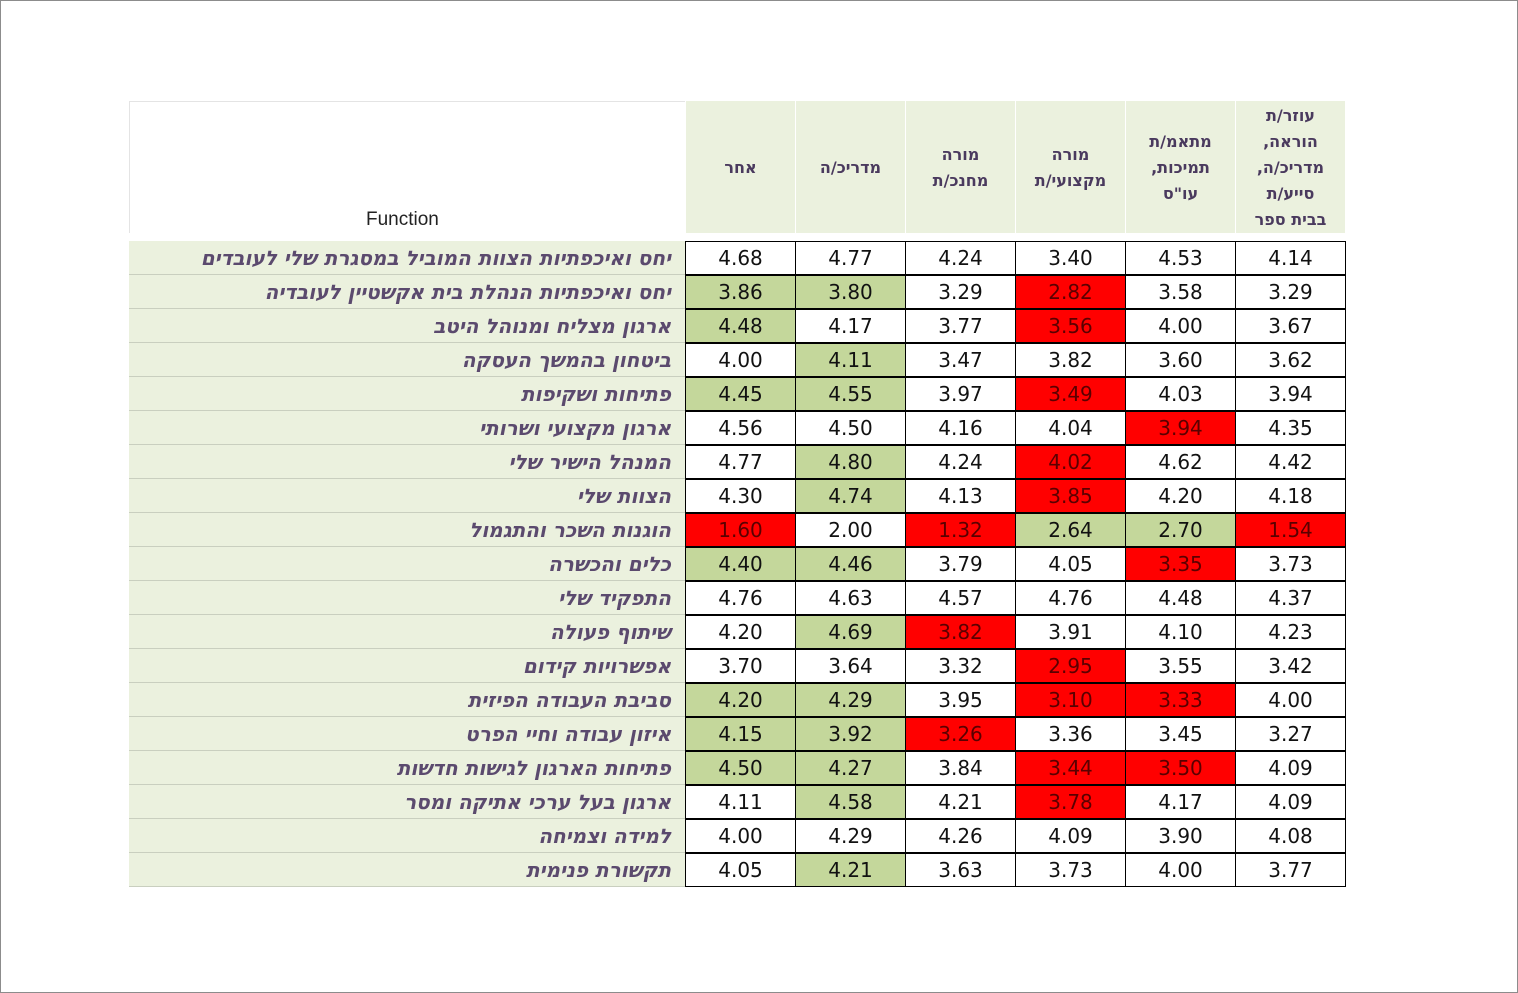 Image resolution: width=1518 pixels, height=993 pixels. What do you see at coordinates (407, 632) in the screenshot?
I see `row-label-cell: שיתוף פעולה` at bounding box center [407, 632].